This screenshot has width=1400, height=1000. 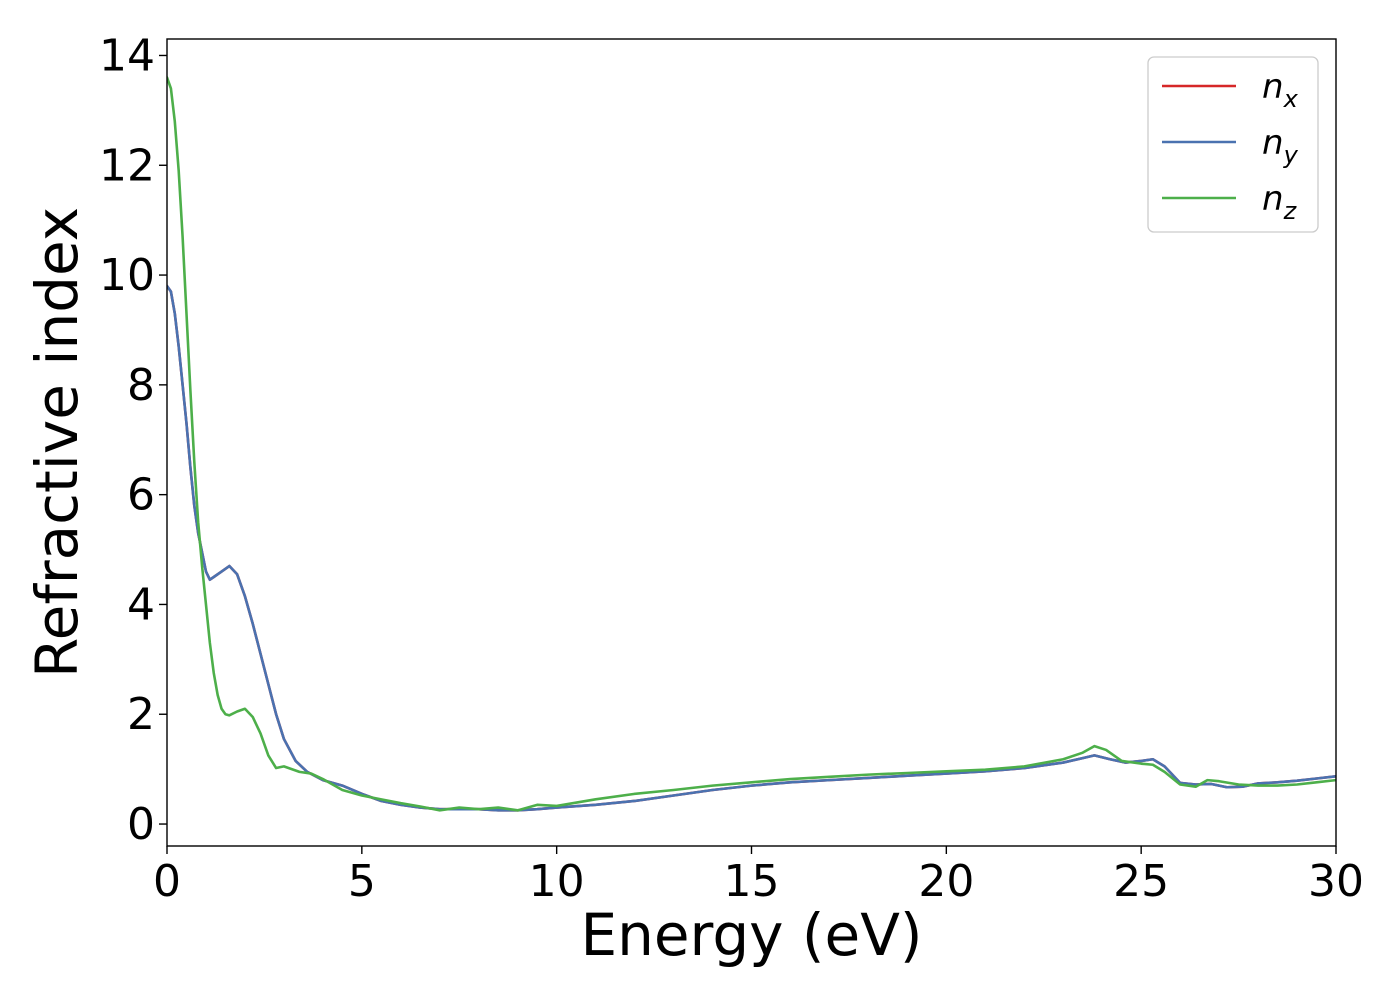 I want to click on legend-label: nx, so click(x=1280, y=90).